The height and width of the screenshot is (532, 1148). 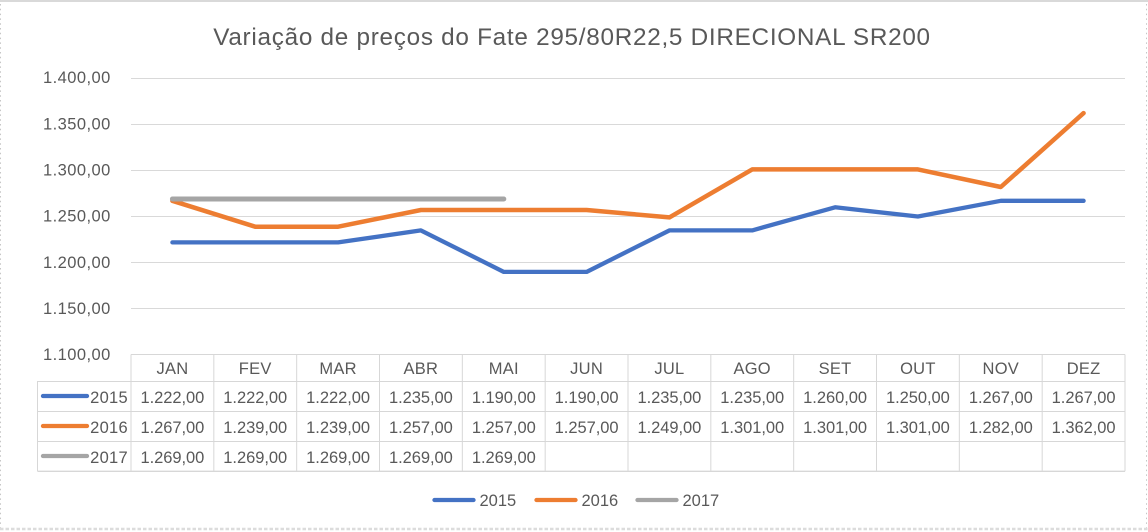 What do you see at coordinates (835, 398) in the screenshot?
I see `svg-text: 1.260,00` at bounding box center [835, 398].